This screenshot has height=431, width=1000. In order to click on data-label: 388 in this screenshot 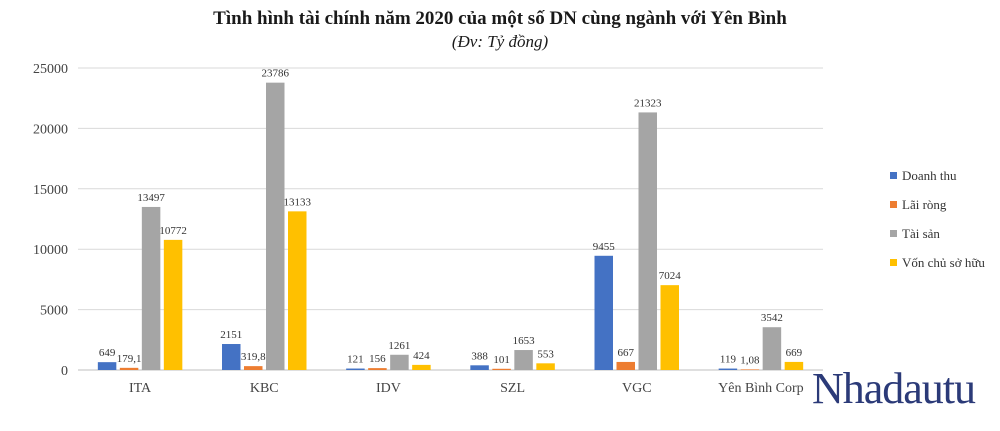, I will do `click(479, 356)`.